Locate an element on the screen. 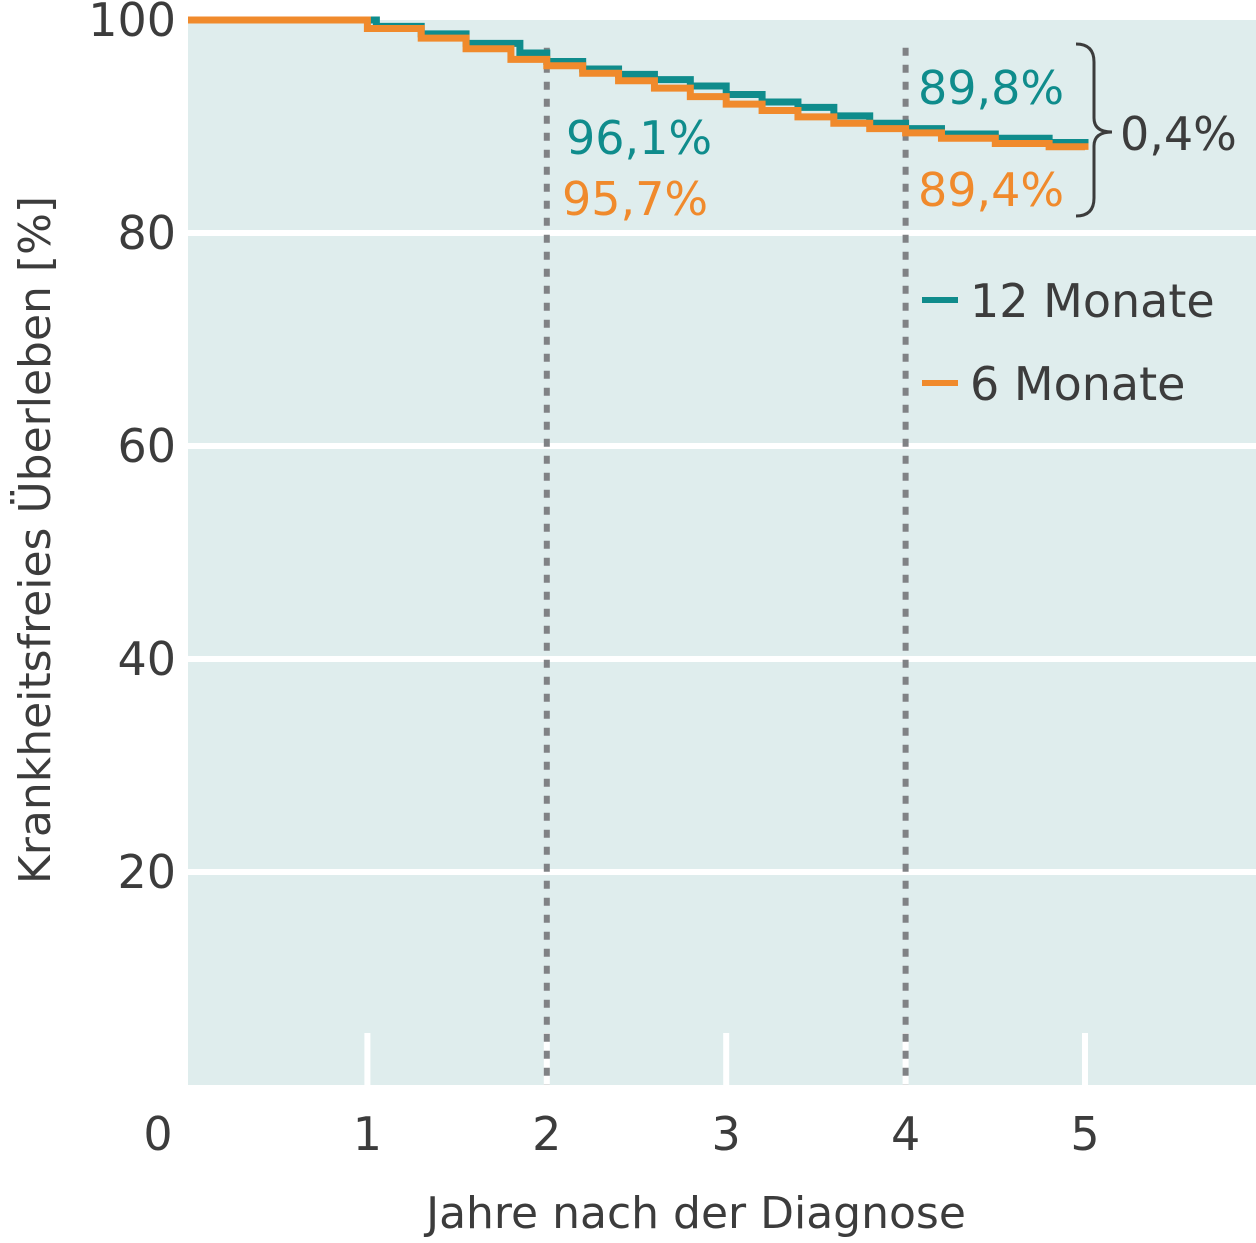 The image size is (1256, 1243). y-axis-title: Krankheitsfreies Überleben [%] is located at coordinates (35, 540).